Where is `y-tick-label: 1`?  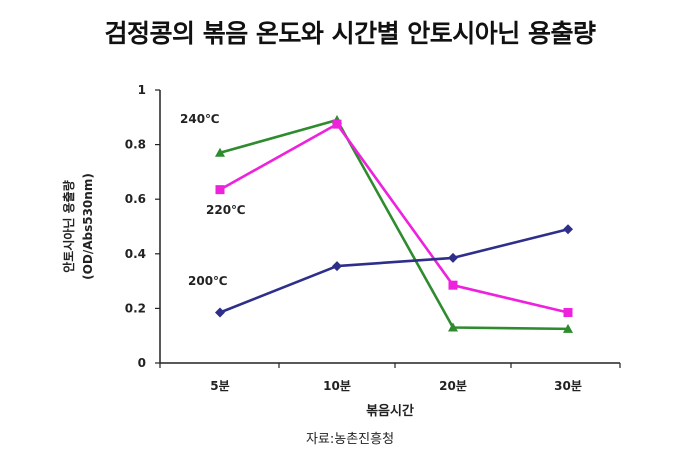
y-tick-label: 1 is located at coordinates (142, 90).